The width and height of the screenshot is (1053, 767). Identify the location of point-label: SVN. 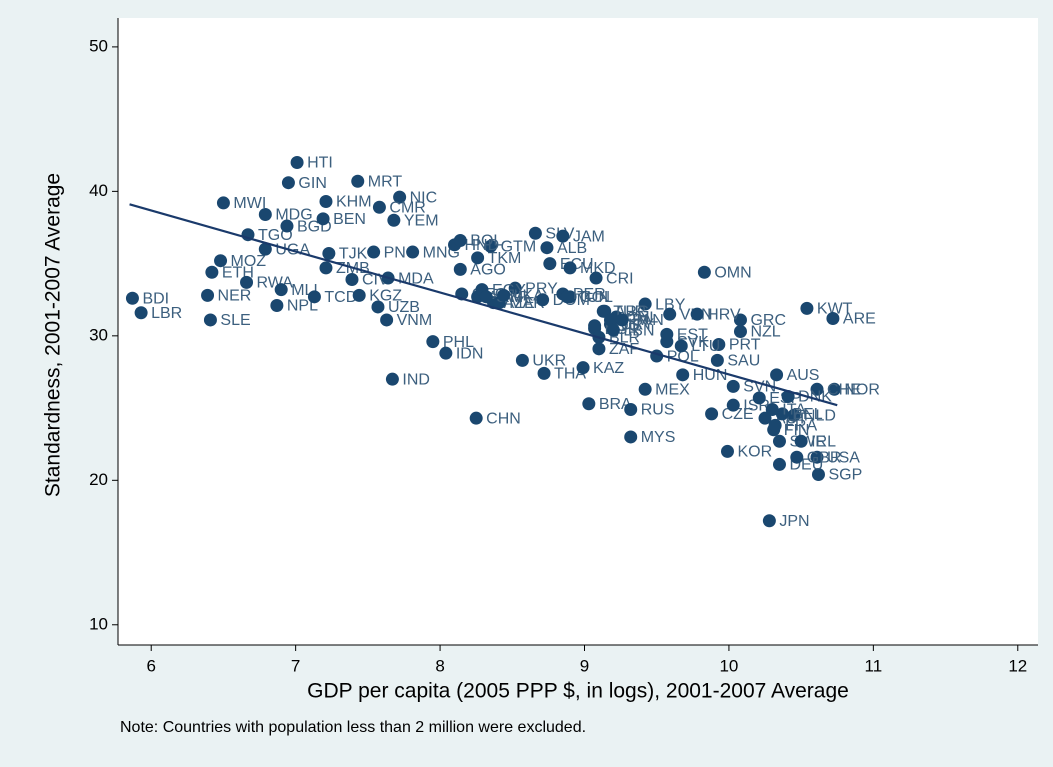
(759, 387).